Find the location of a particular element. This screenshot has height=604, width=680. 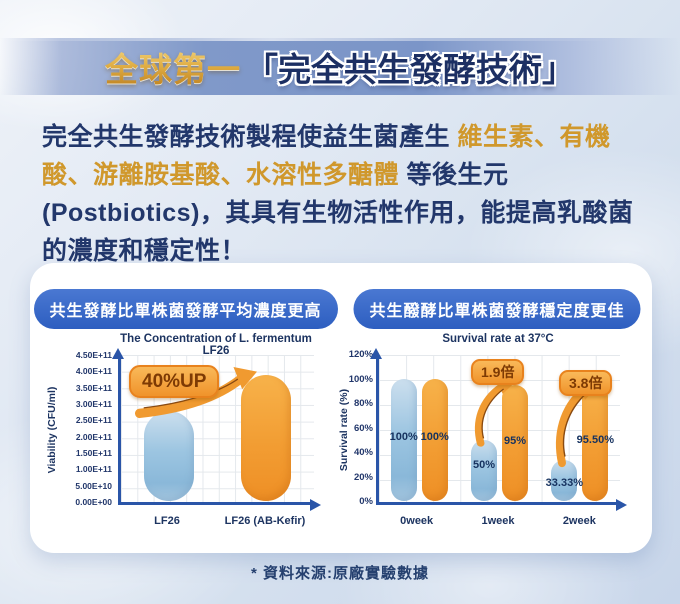

bar-value-label: 95% is located at coordinates (515, 440).